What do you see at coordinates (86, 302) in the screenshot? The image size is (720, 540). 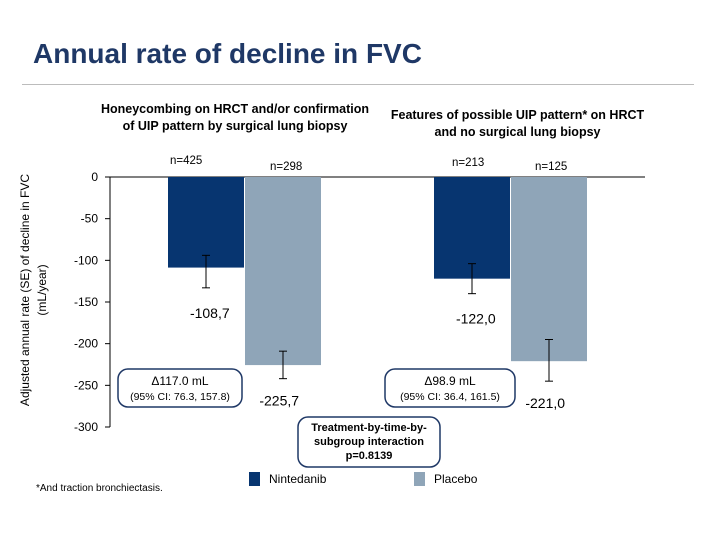 I see `y-tick-label: -150` at bounding box center [86, 302].